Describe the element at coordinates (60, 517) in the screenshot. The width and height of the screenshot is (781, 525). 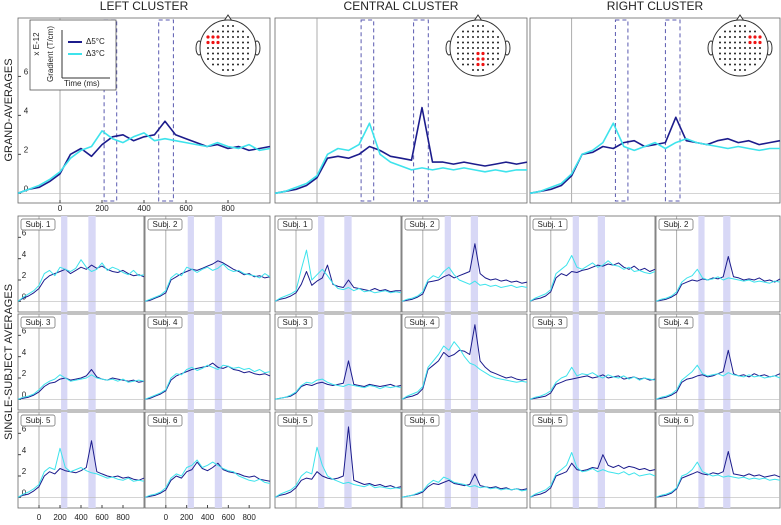
I see `x-tick-label: 200` at that location.